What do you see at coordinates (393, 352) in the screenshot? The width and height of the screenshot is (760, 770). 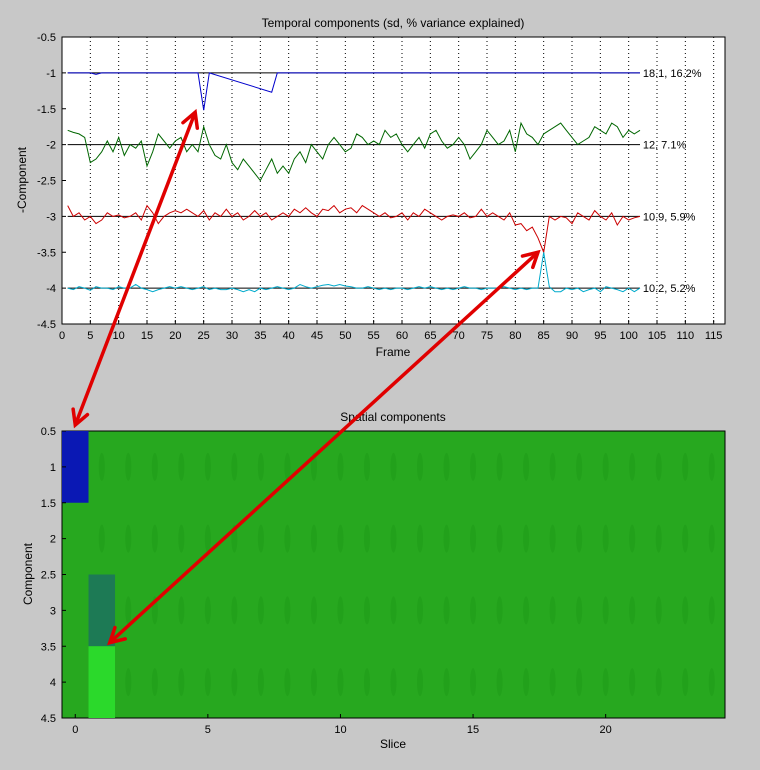 I see `temporal-xlabel: Frame` at bounding box center [393, 352].